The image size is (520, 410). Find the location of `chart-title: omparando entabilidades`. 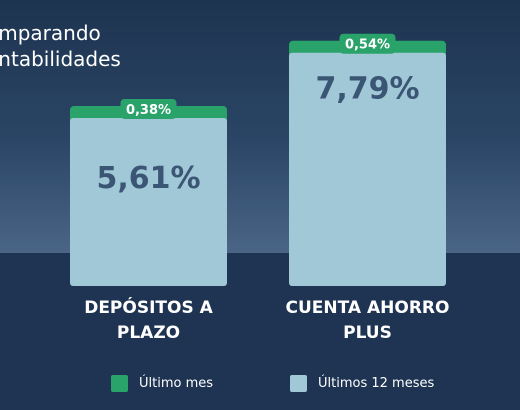

chart-title: omparando entabilidades is located at coordinates (60, 46).